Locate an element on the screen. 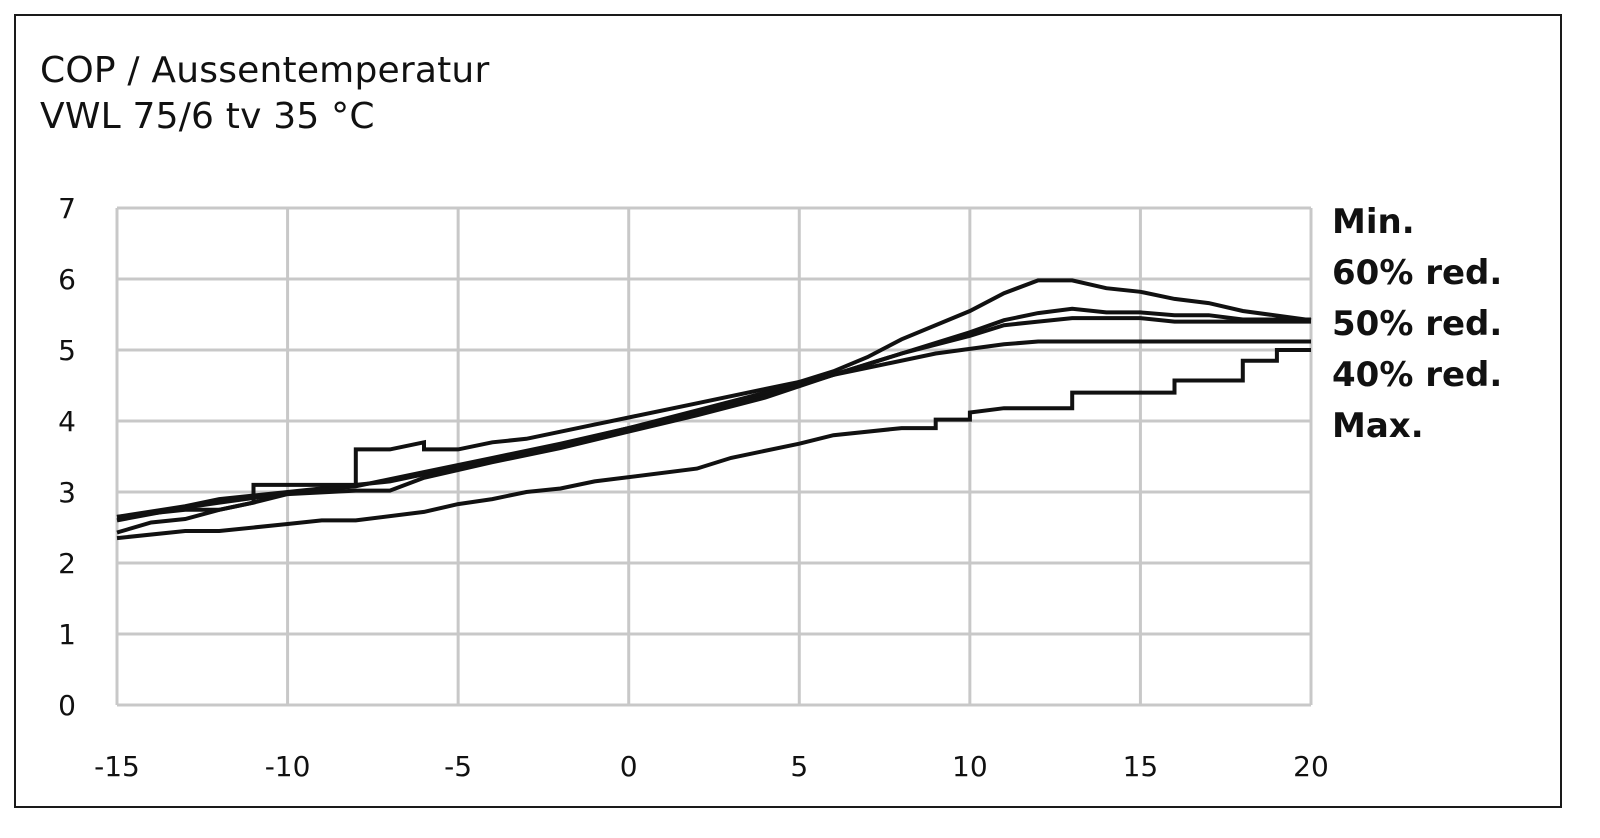  y-tick-label-4: 4 is located at coordinates (67, 421).